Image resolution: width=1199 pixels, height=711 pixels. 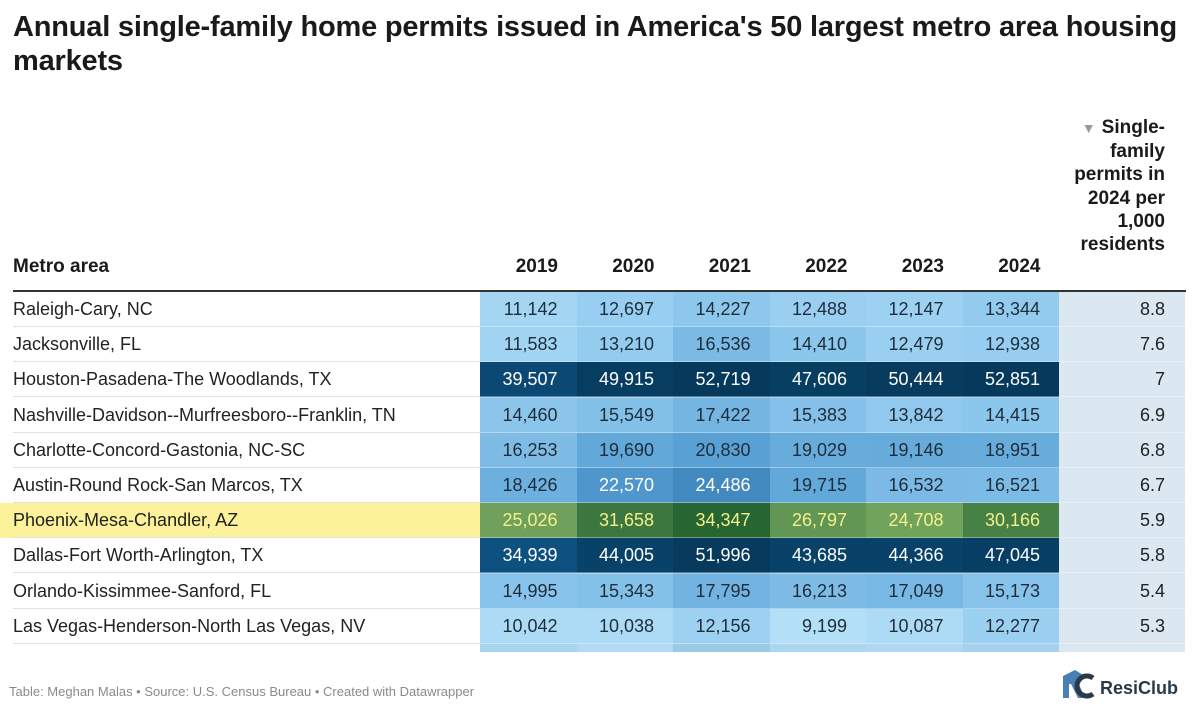 I want to click on permit-value-cell: 44,005, so click(x=624, y=556).